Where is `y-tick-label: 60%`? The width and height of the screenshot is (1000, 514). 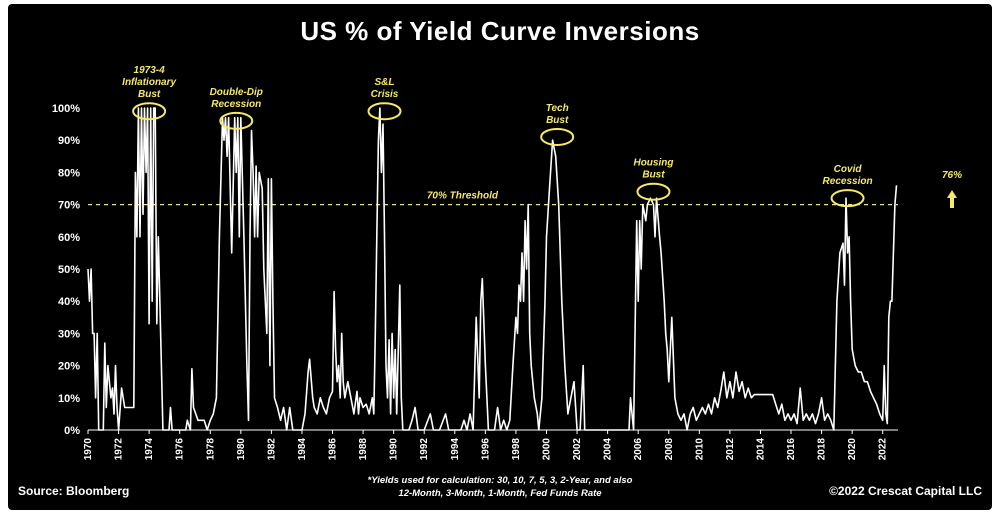 y-tick-label: 60% is located at coordinates (69, 238).